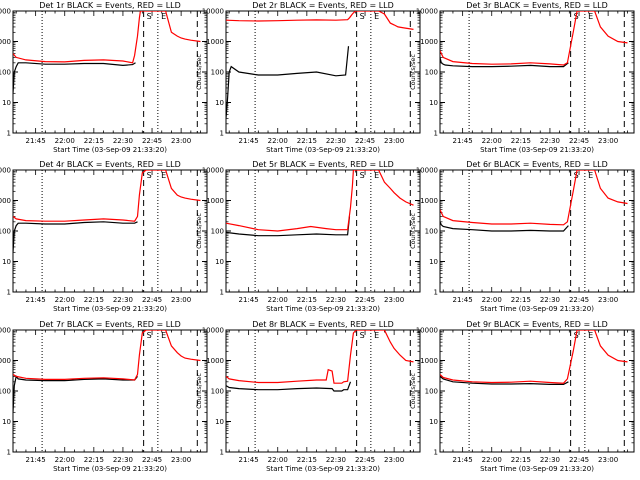 The height and width of the screenshot is (480, 640). I want to click on chart-title: Det 2r BLACK = Events, RED = LLD, so click(323, 5).